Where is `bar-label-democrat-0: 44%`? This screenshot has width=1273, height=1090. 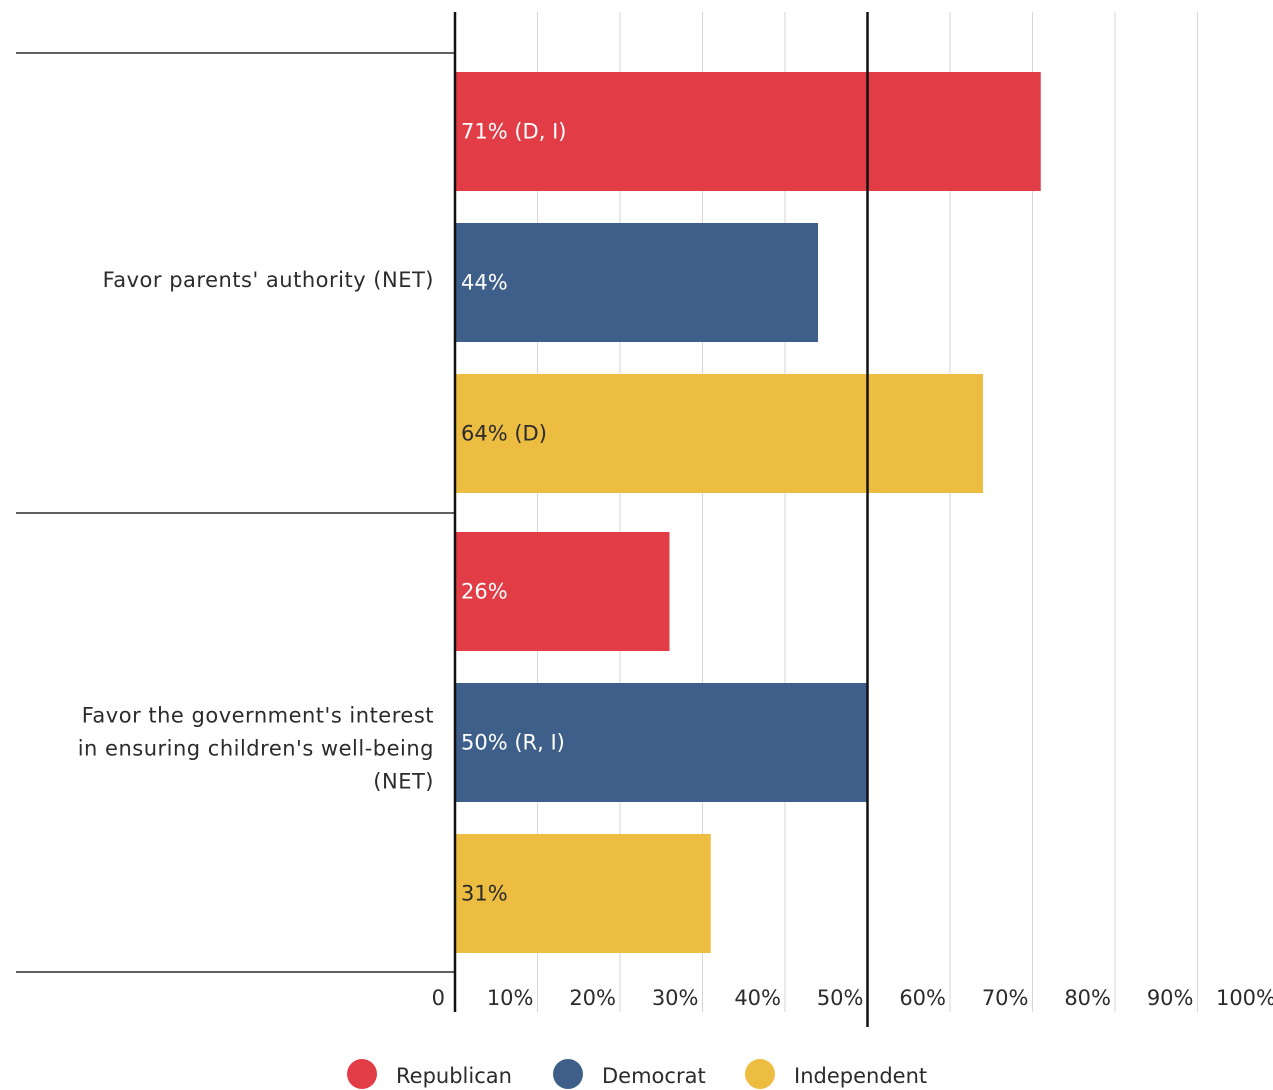
bar-label-democrat-0: 44% is located at coordinates (484, 283).